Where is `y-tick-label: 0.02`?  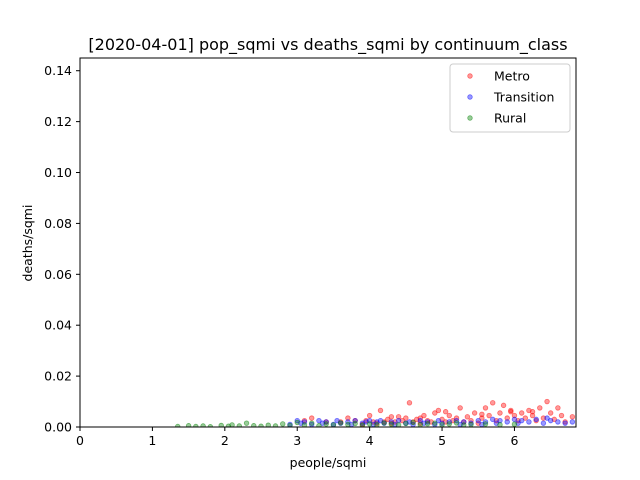 y-tick-label: 0.02 is located at coordinates (58, 376).